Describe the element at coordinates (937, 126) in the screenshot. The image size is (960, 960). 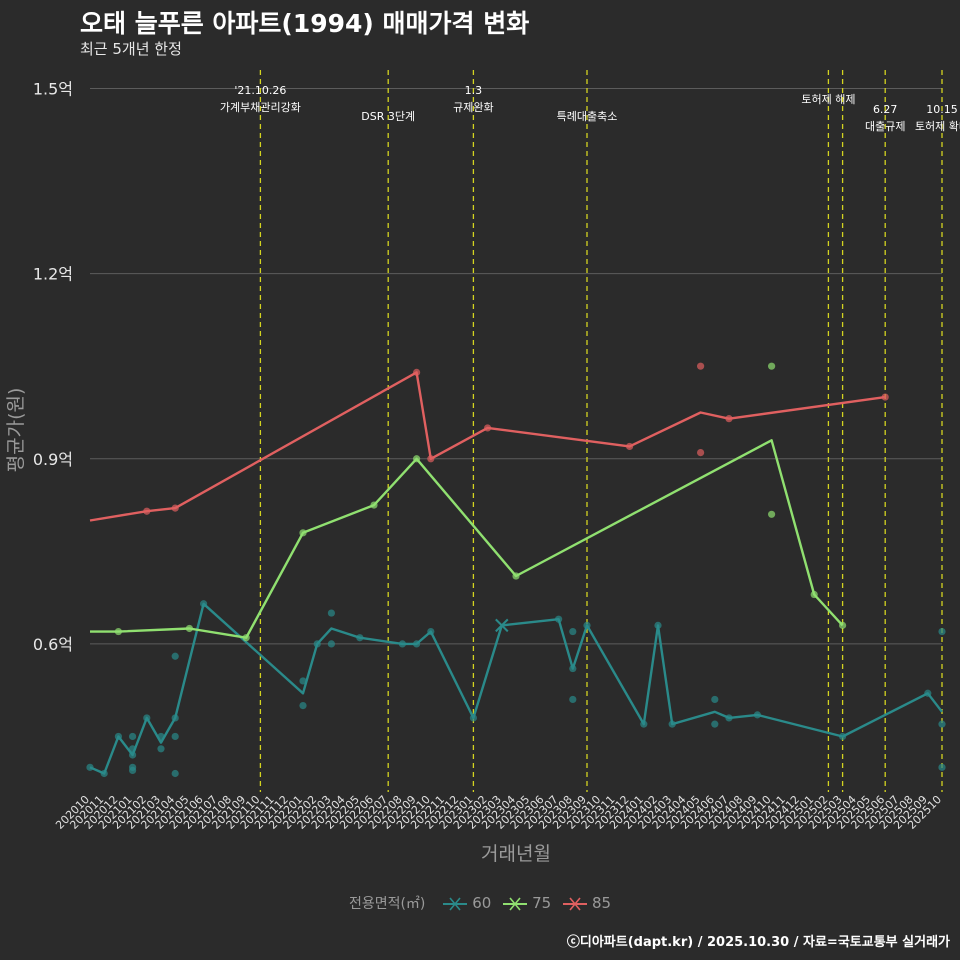
I see `event-annotation: 토허제 확대` at that location.